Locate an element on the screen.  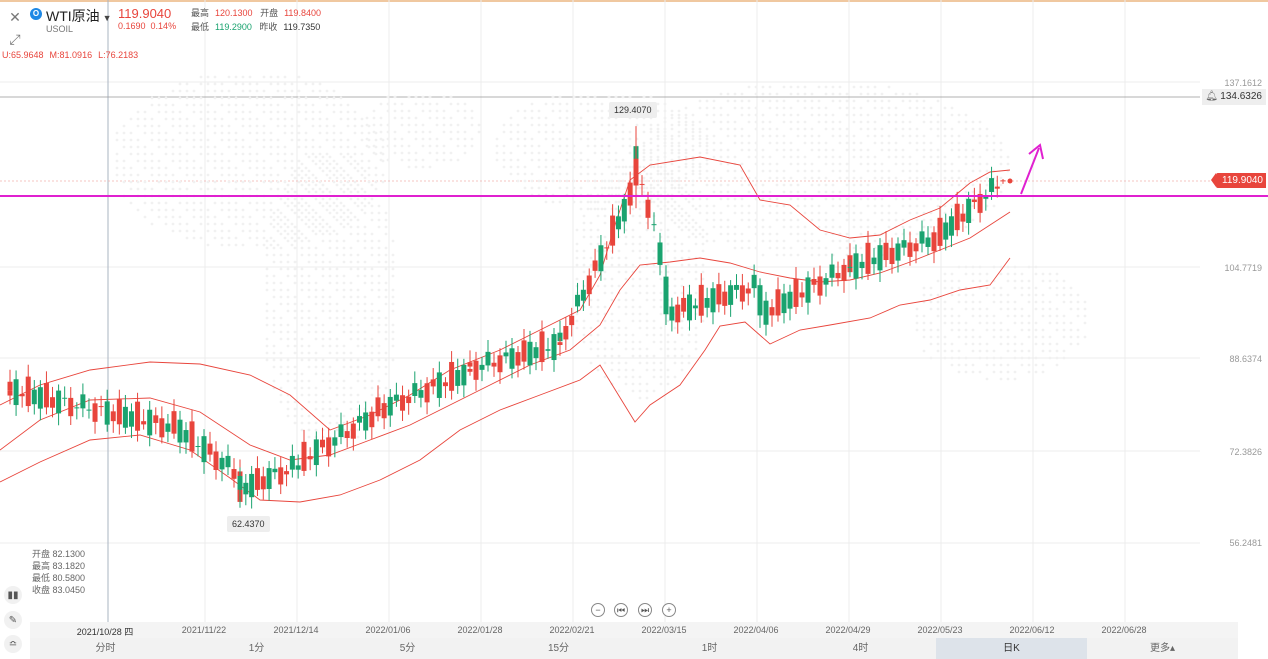
expand-icon: ⤢ is located at coordinates (15, 38).